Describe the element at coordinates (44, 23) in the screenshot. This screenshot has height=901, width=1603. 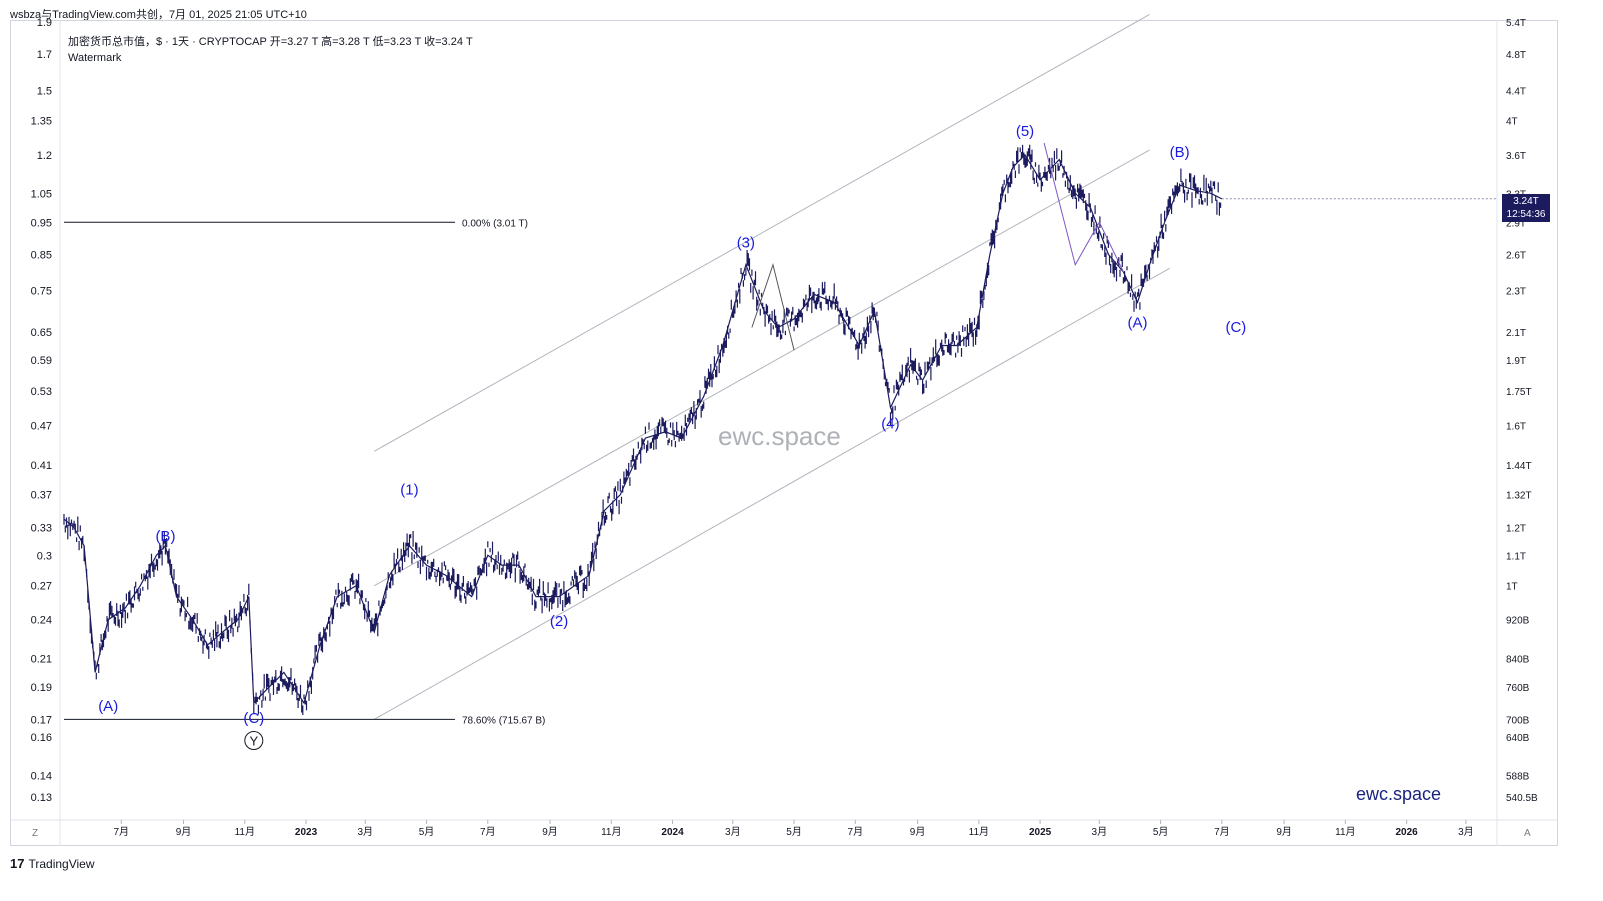
I see `left-tick-label: 1.9` at that location.